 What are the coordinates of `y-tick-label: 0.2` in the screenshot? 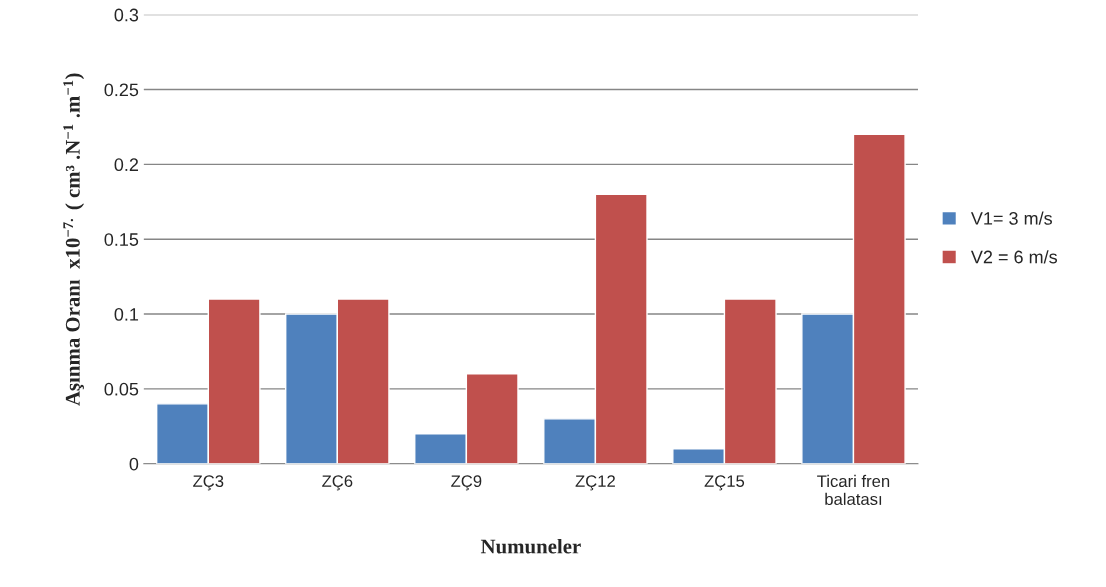 It's located at (126, 165).